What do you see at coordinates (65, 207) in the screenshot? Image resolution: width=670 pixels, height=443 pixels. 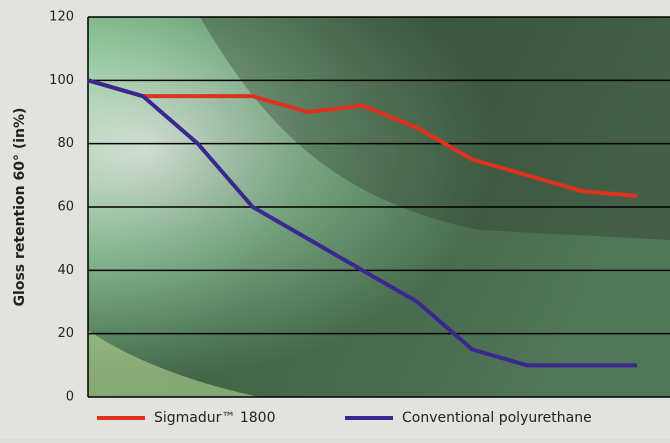 I see `y-tick-label: 60` at bounding box center [65, 207].